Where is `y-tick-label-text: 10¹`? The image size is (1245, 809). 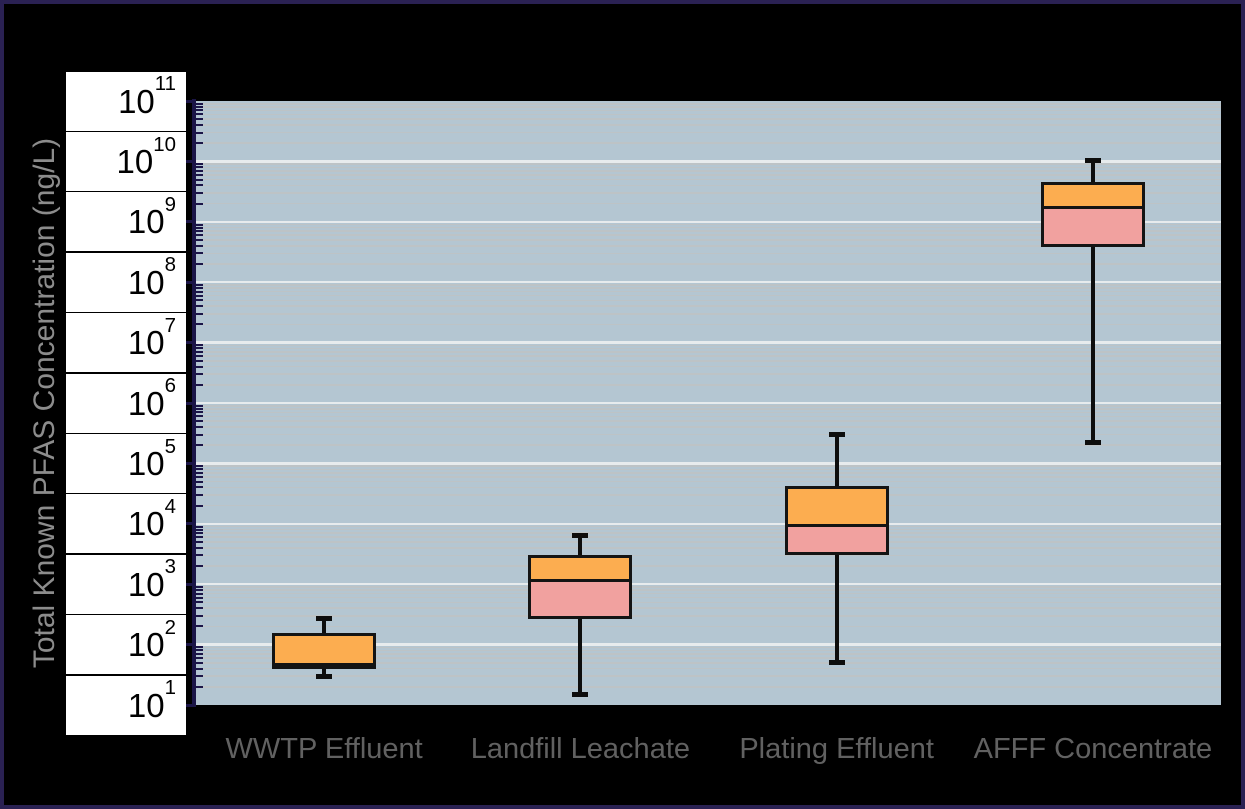
y-tick-label-text: 10¹ is located at coordinates (151, 700).